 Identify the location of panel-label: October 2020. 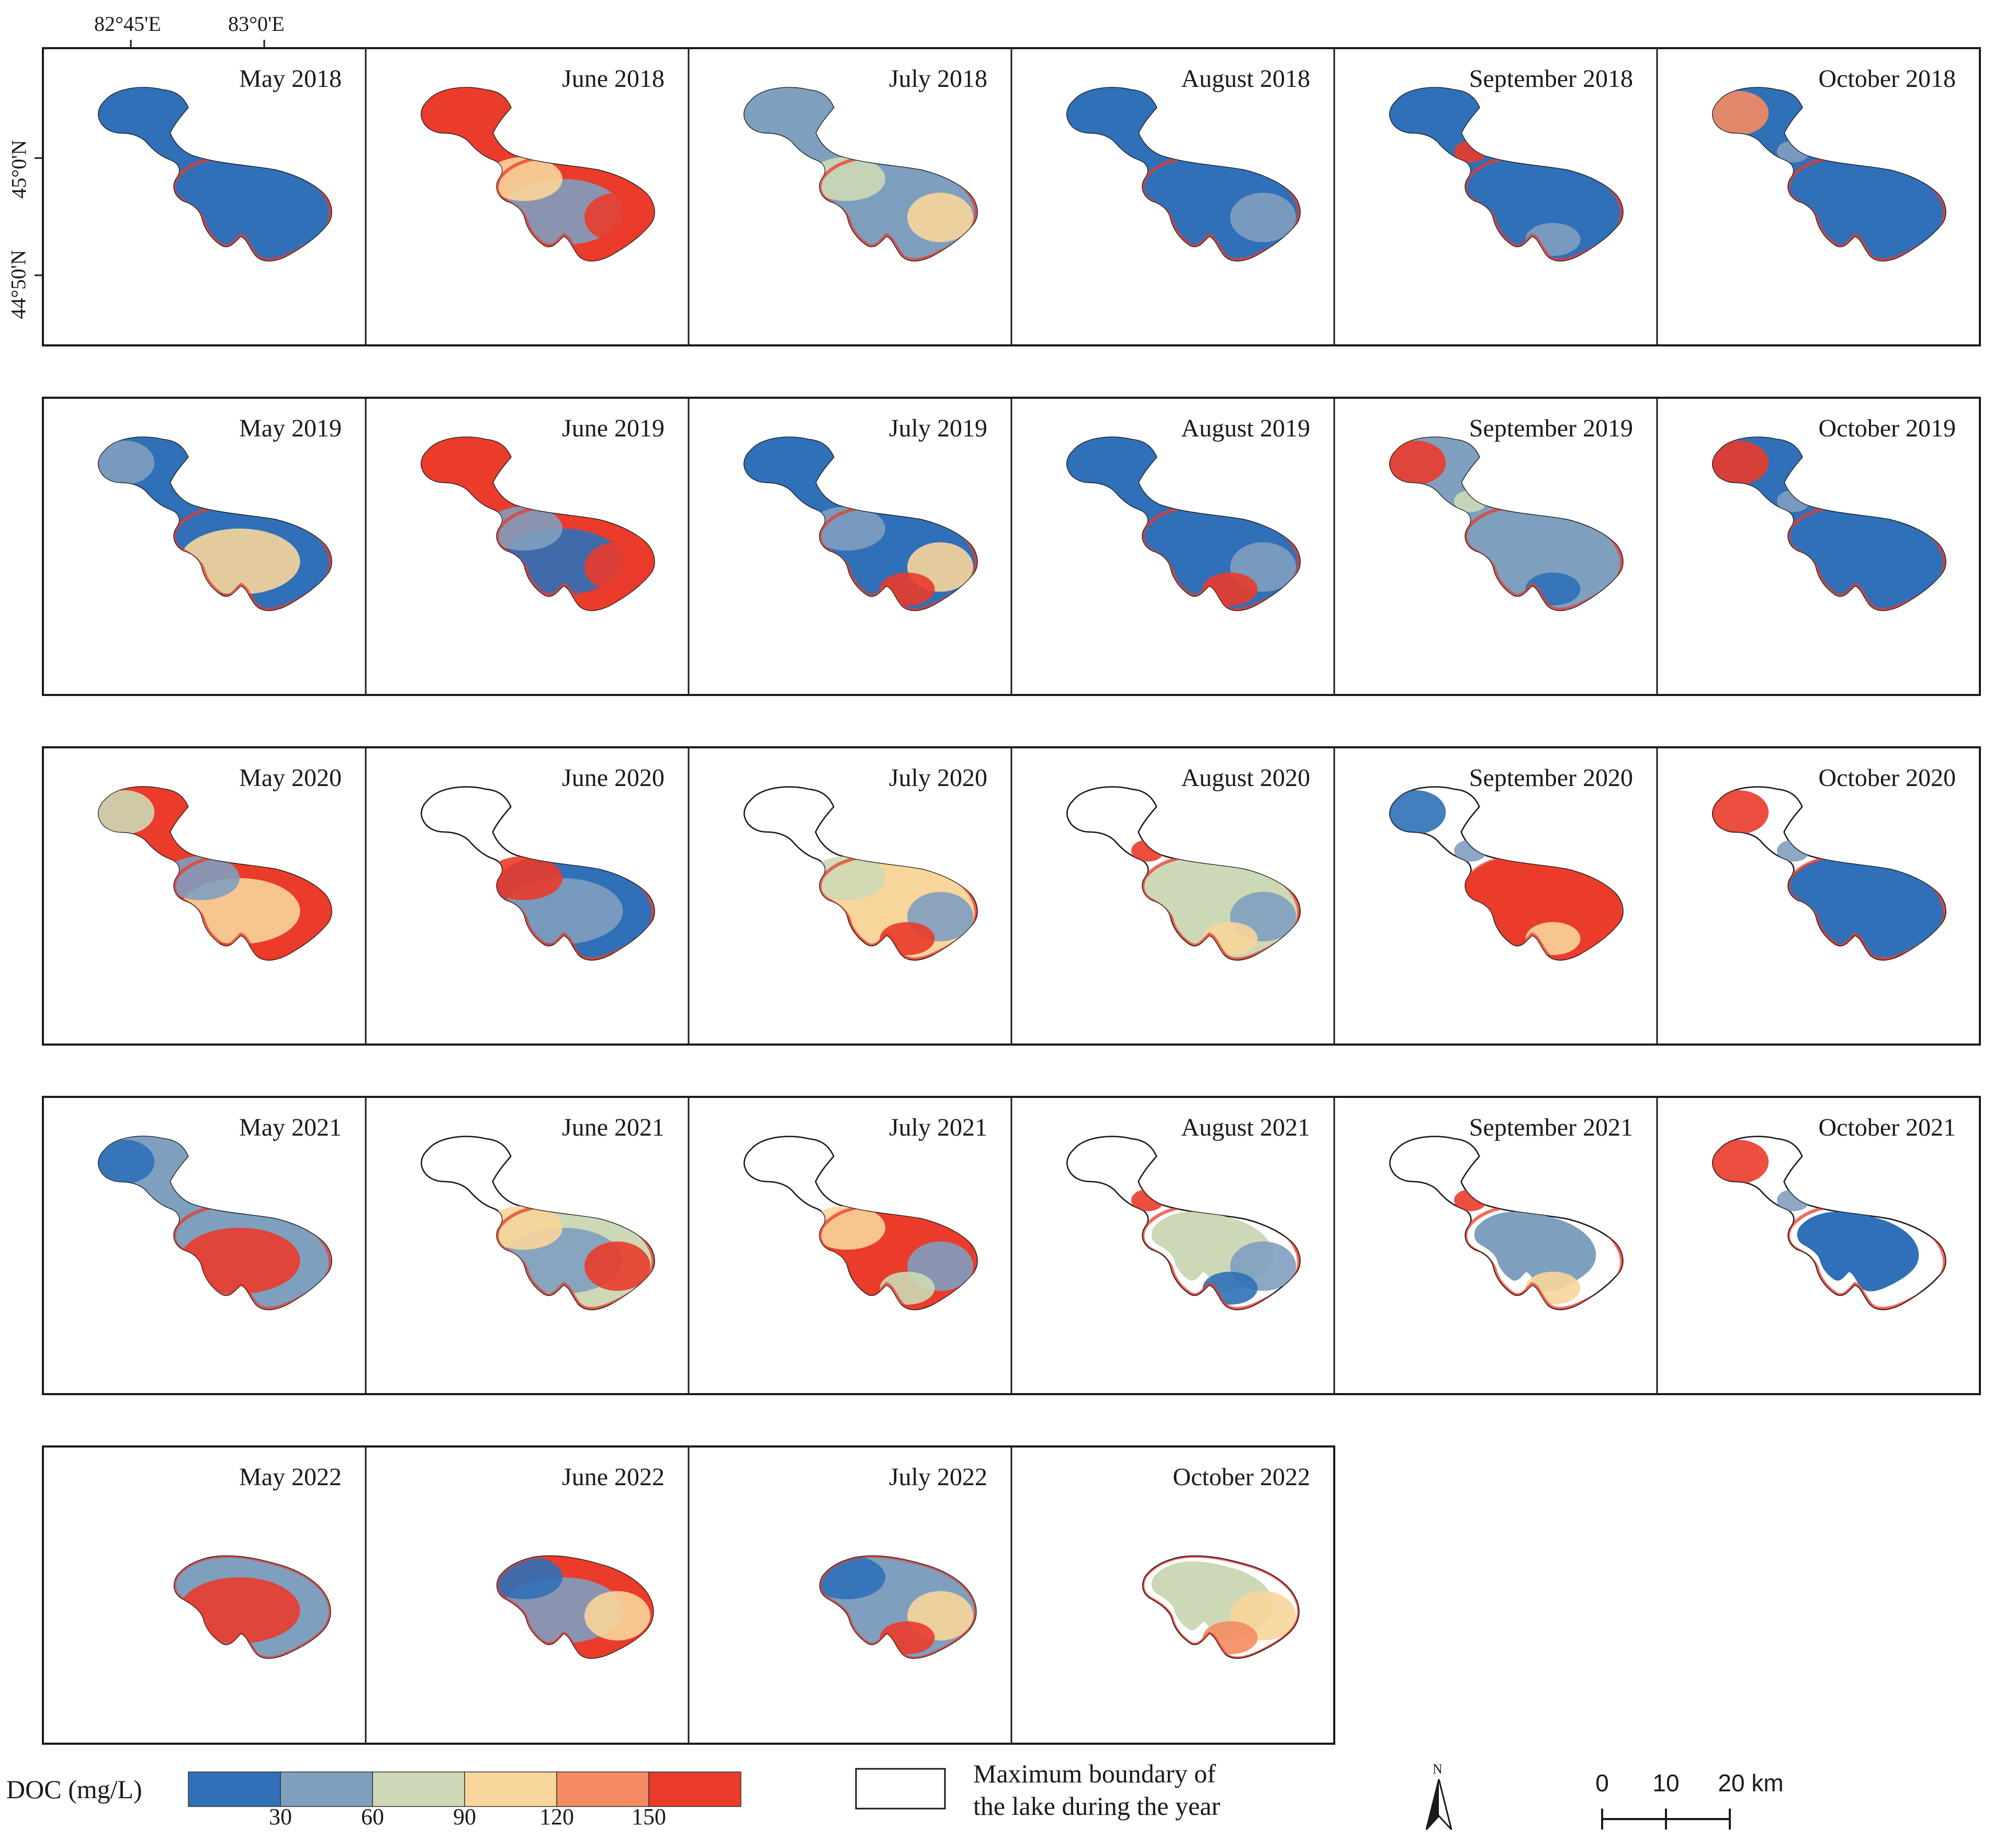
(1887, 778).